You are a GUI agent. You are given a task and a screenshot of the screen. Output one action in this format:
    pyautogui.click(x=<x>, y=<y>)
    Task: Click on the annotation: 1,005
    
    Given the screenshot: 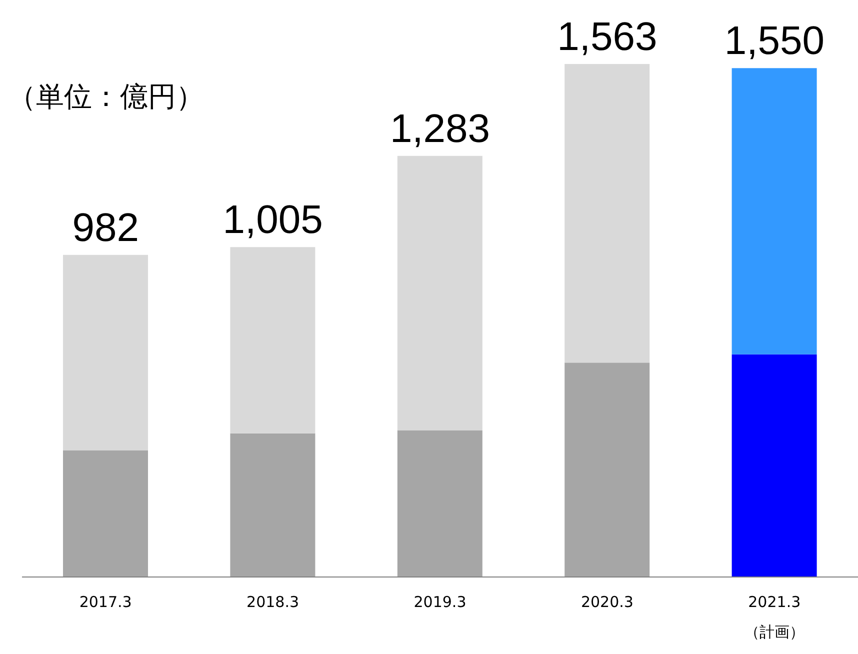 What is the action you would take?
    pyautogui.click(x=272, y=220)
    